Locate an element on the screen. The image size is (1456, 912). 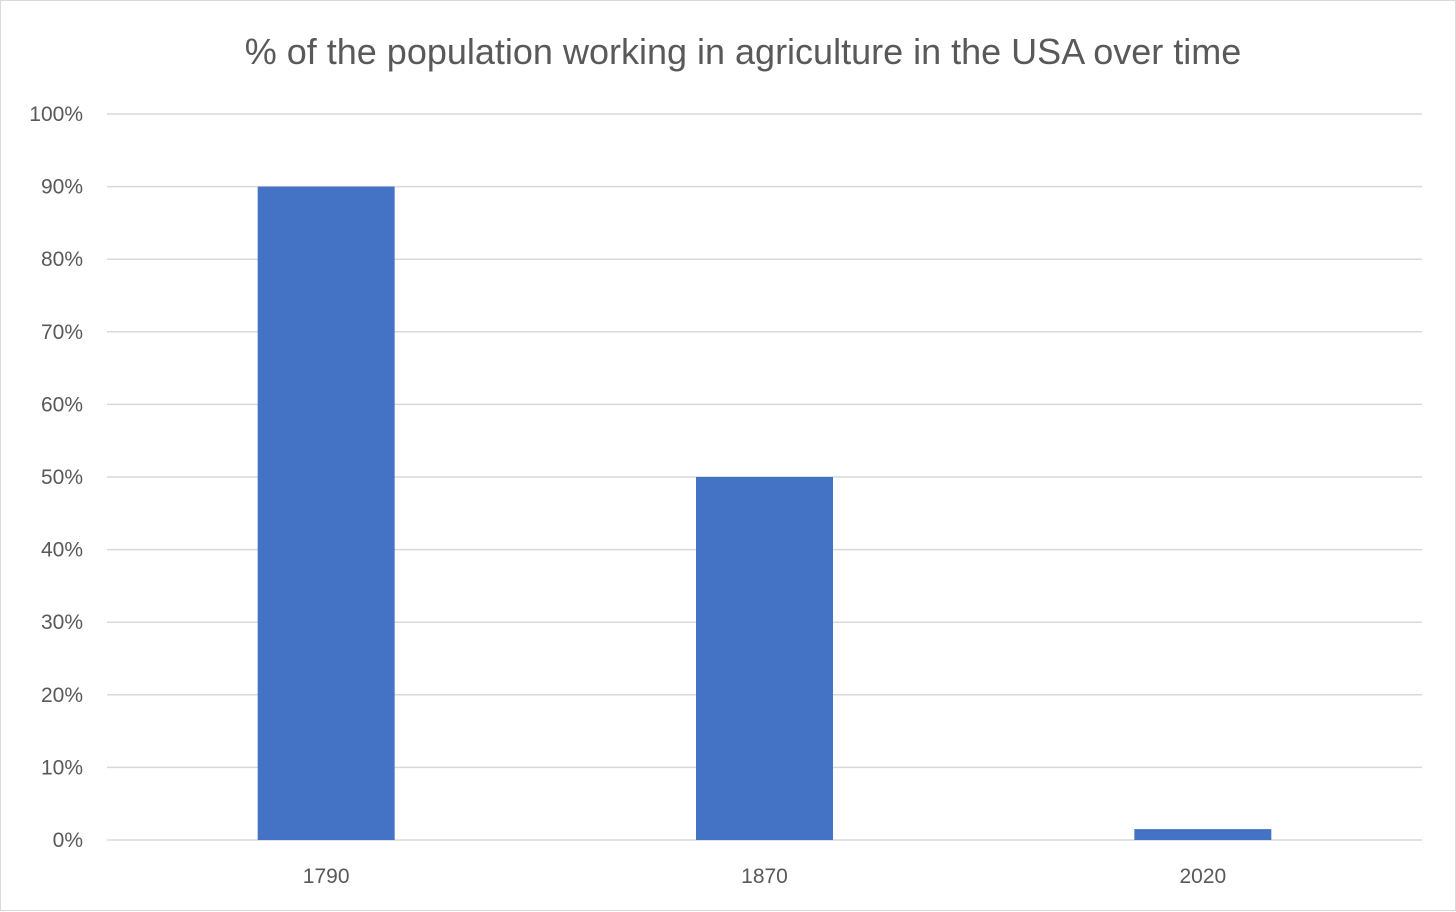
y-tick-label: 30% is located at coordinates (62, 622).